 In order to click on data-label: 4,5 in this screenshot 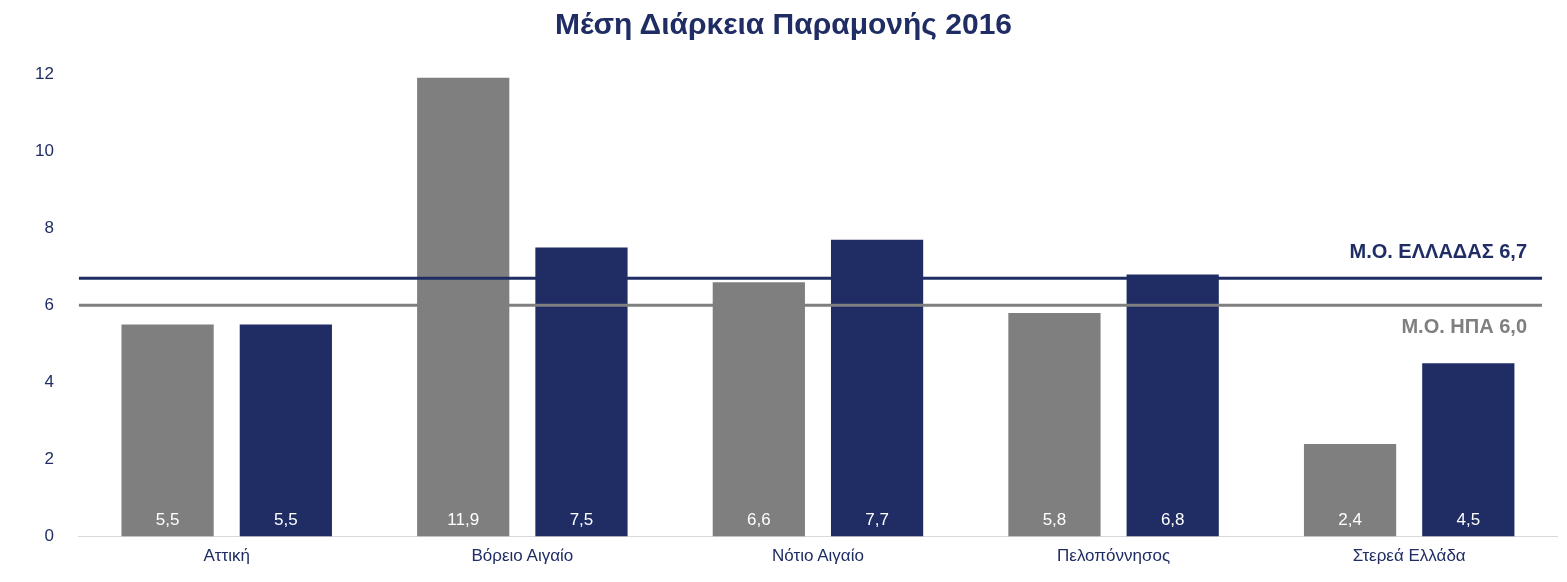, I will do `click(1468, 519)`.